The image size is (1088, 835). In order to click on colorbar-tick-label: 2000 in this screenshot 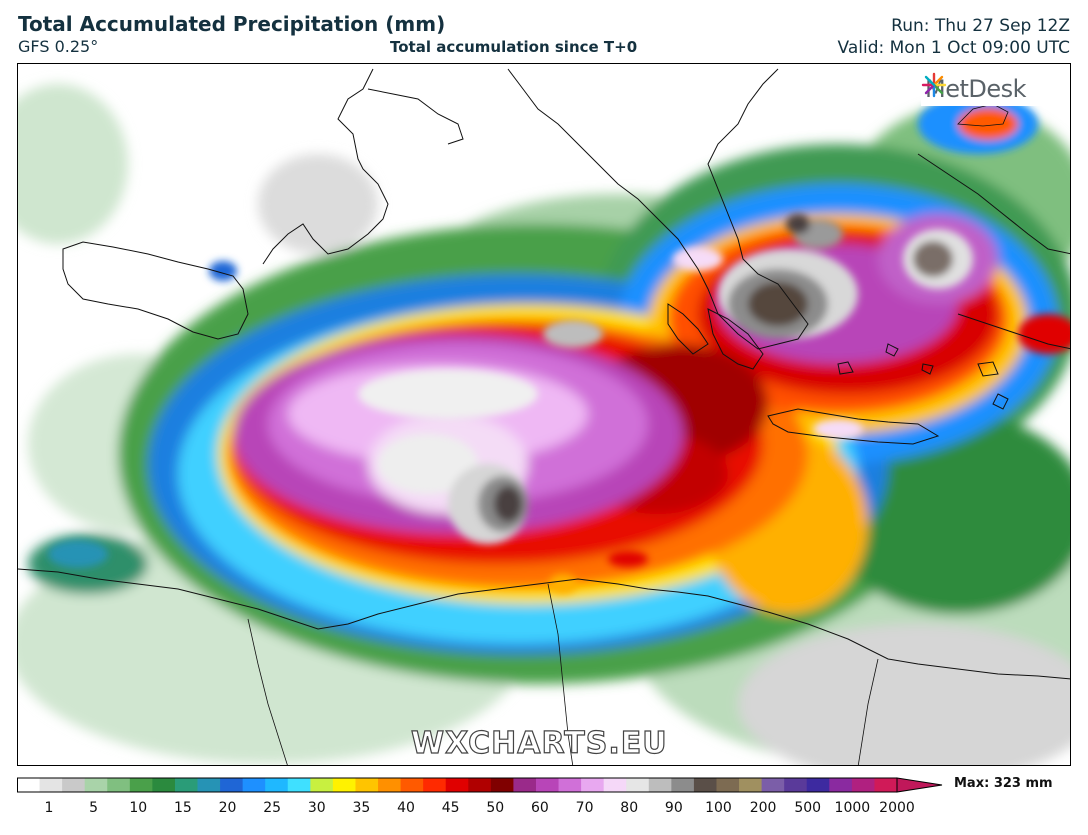, I will do `click(897, 808)`.